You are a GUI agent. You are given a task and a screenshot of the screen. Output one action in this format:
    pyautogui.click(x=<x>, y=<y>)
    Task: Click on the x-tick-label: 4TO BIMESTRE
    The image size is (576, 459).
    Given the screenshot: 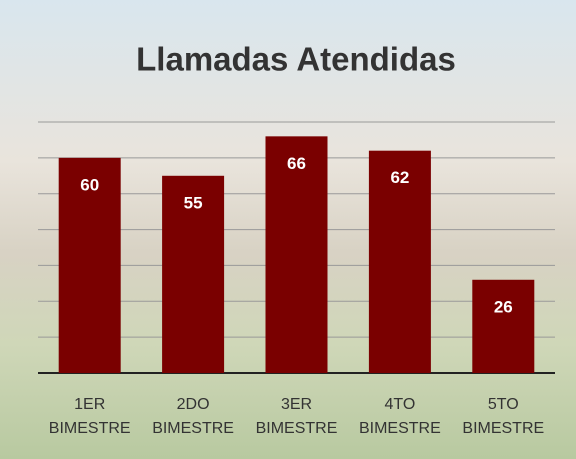 What is the action you would take?
    pyautogui.click(x=399, y=416)
    